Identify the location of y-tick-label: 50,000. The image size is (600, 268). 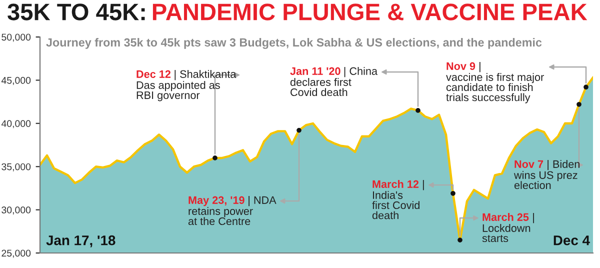
(16, 38).